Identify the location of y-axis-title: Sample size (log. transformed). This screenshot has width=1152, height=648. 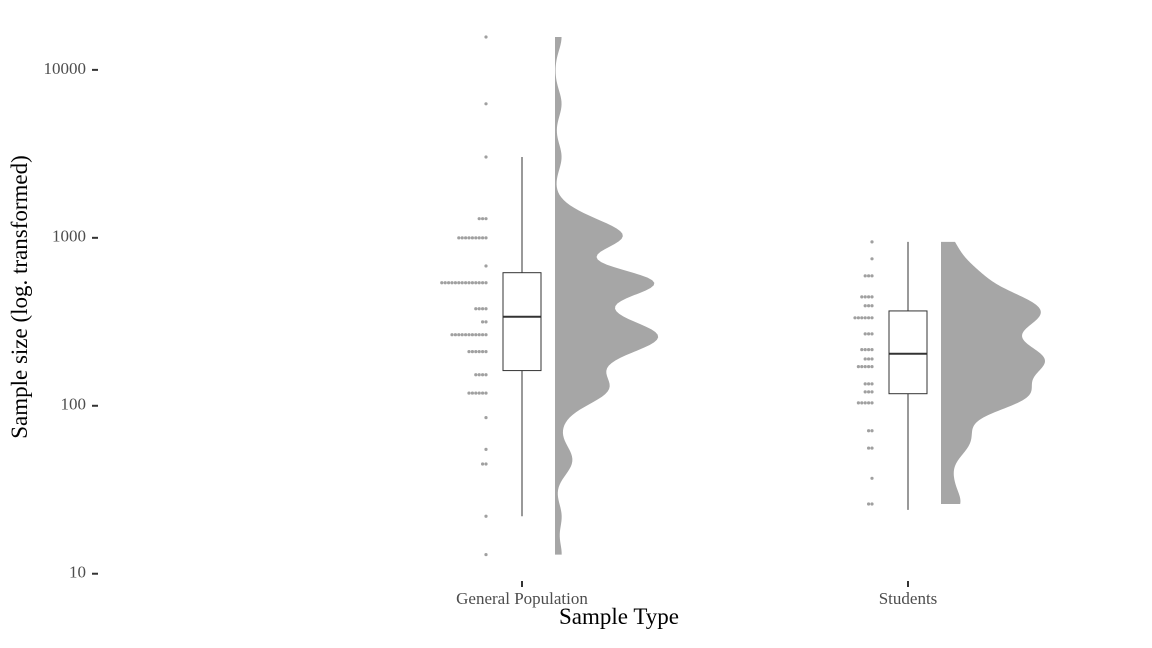
(19, 297).